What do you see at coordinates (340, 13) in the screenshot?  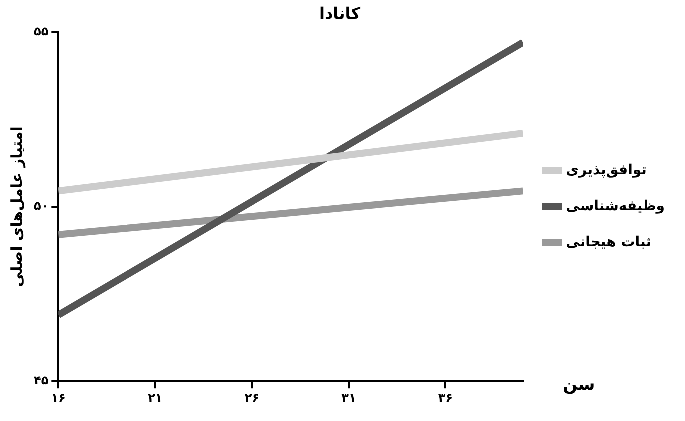 I see `chart-title: کانادا` at bounding box center [340, 13].